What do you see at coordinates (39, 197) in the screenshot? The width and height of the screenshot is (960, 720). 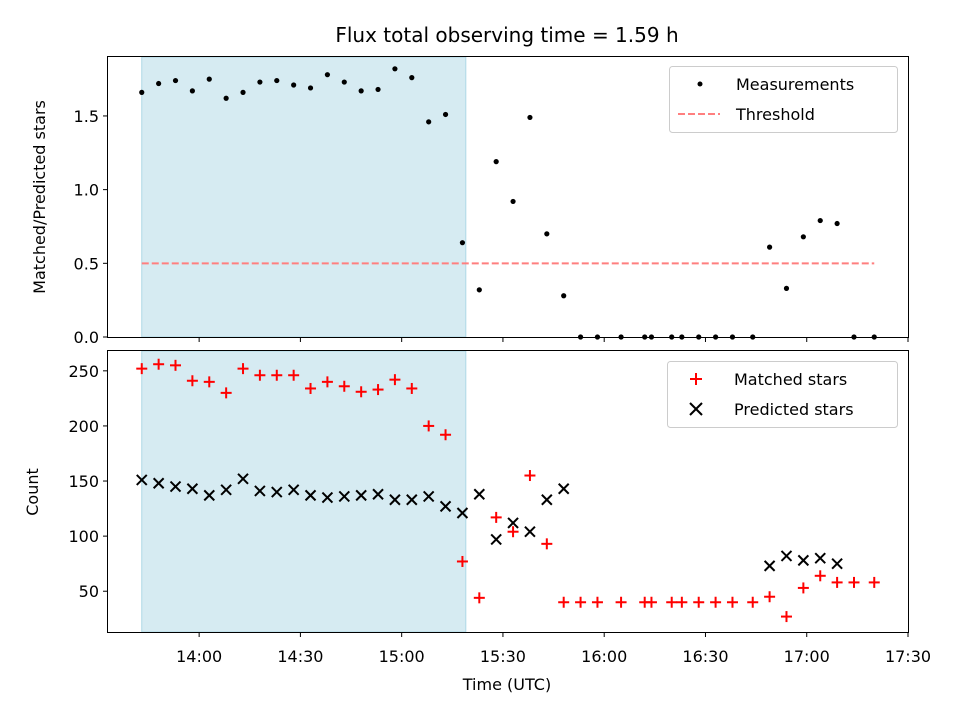 I see `ratio-y-axis-label: Matched/Predicted stars` at bounding box center [39, 197].